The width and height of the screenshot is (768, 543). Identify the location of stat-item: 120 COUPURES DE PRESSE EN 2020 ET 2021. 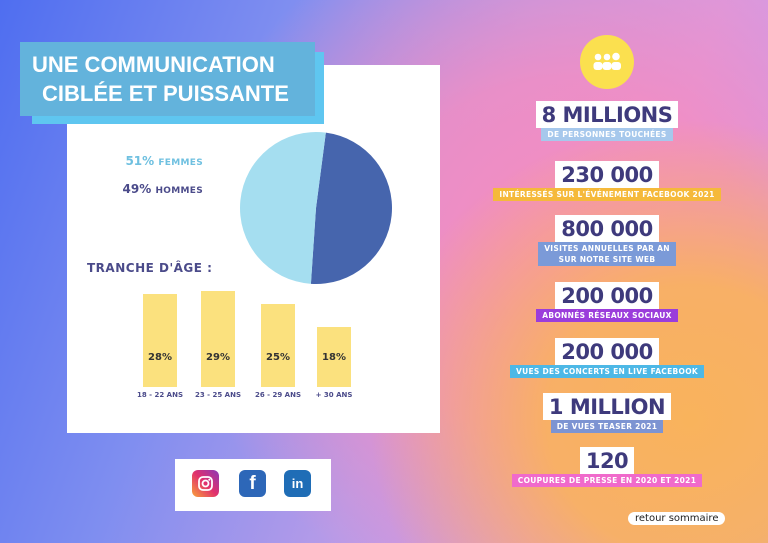
(607, 467).